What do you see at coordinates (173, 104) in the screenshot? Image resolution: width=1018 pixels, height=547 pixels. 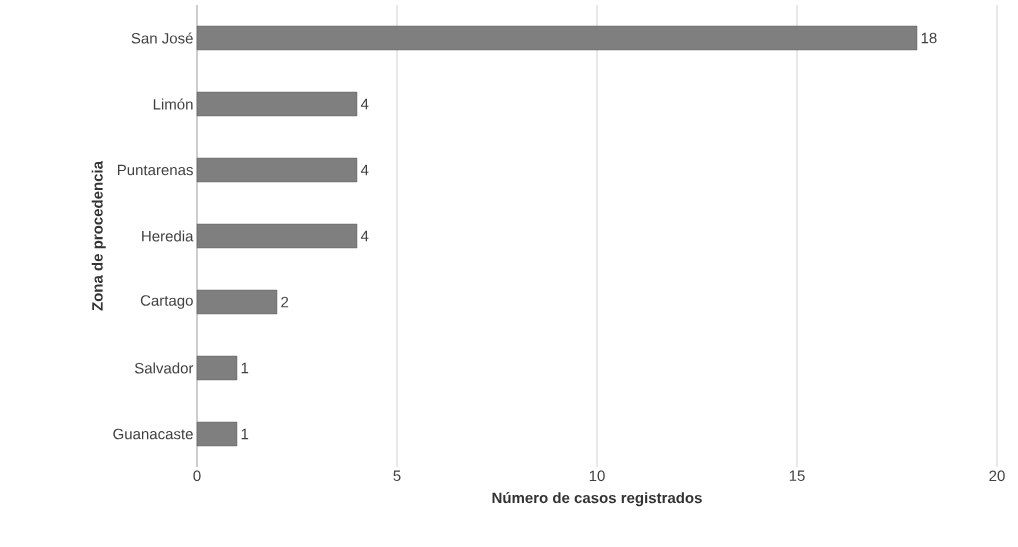 I see `y-tick-label: Limón` at bounding box center [173, 104].